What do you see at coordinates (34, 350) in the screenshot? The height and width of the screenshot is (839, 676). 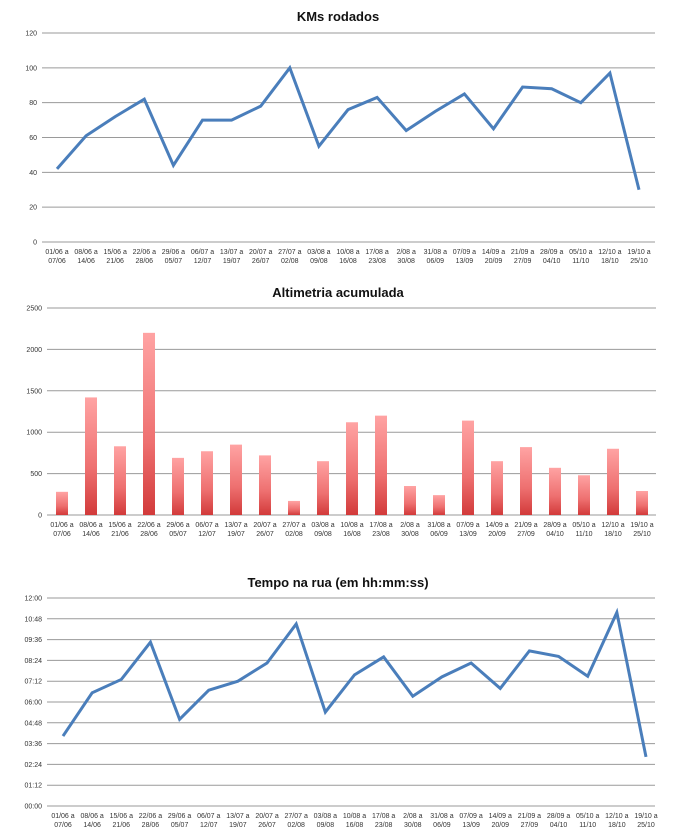 I see `y-tick-label: 2000` at bounding box center [34, 350].